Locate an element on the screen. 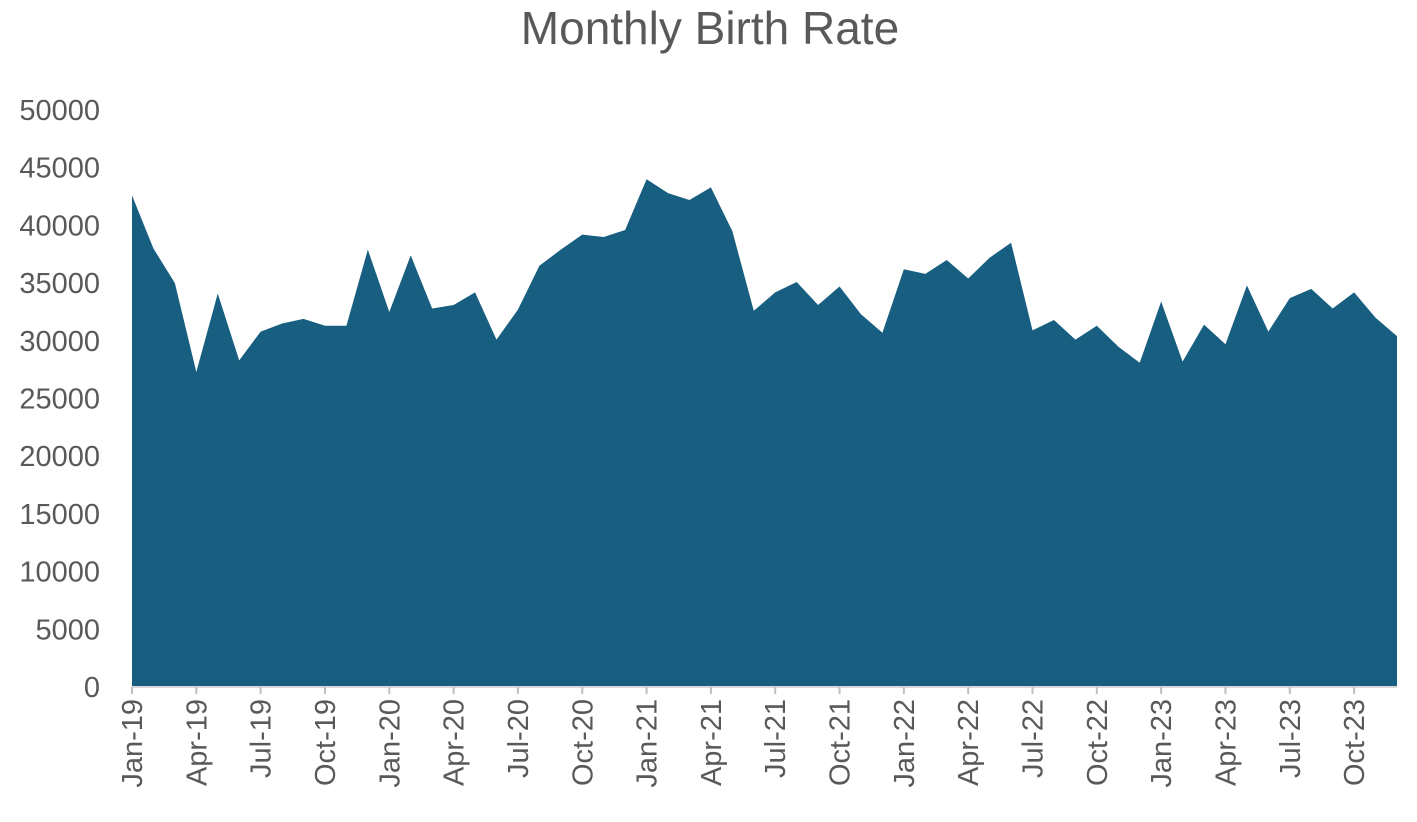 Image resolution: width=1417 pixels, height=822 pixels. x-tick-label: Jul-23 is located at coordinates (1291, 738).